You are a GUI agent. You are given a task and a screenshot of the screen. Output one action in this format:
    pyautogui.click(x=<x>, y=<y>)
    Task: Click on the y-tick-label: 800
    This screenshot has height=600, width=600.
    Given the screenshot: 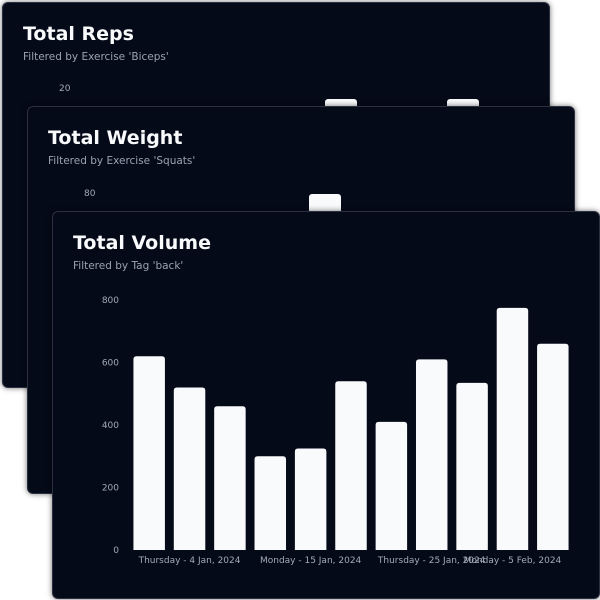 What is the action you would take?
    pyautogui.click(x=110, y=301)
    